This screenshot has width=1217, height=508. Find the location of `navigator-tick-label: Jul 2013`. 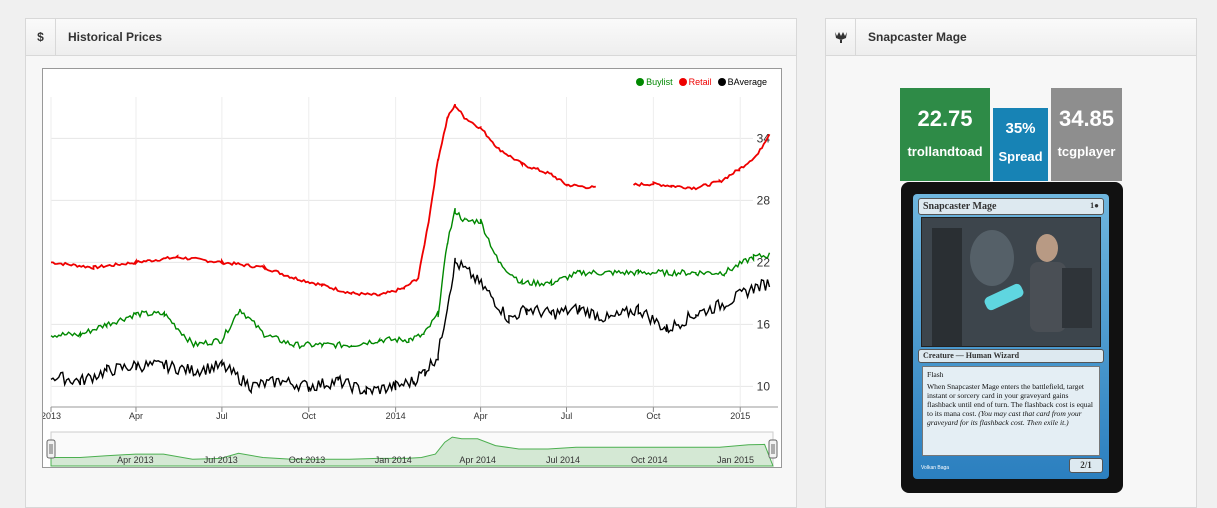

navigator-tick-label: Jul 2013 is located at coordinates (221, 460).